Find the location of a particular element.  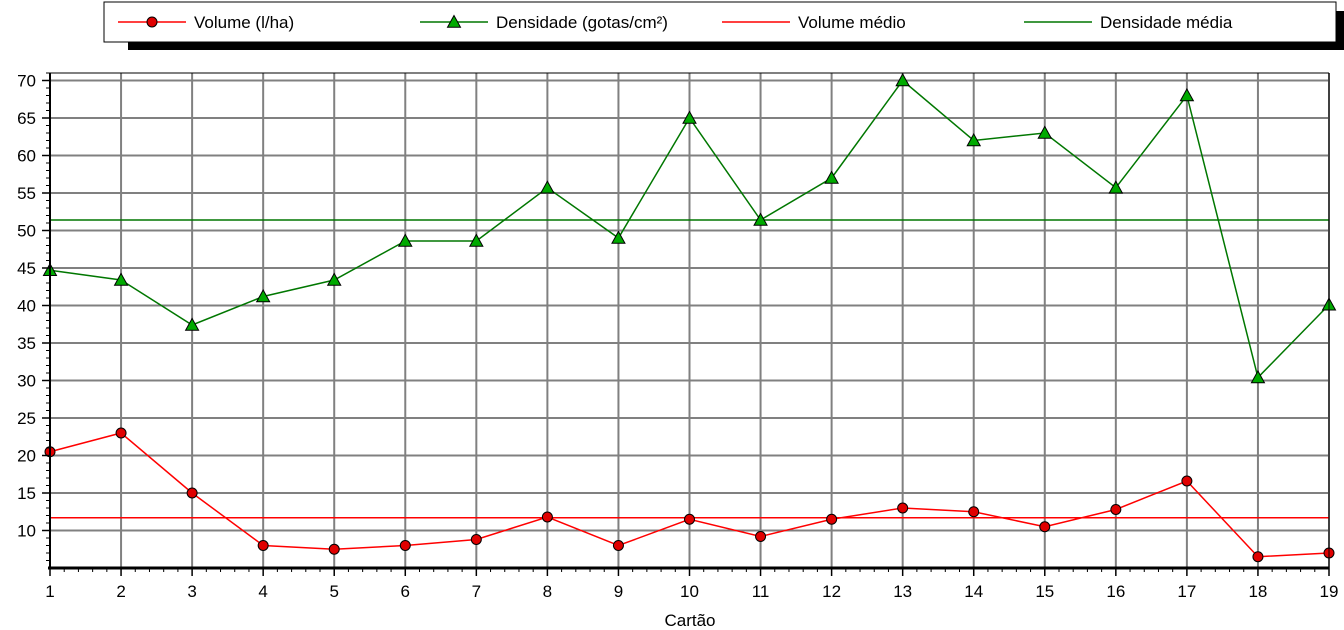

x-tick-label: 11 is located at coordinates (761, 591).